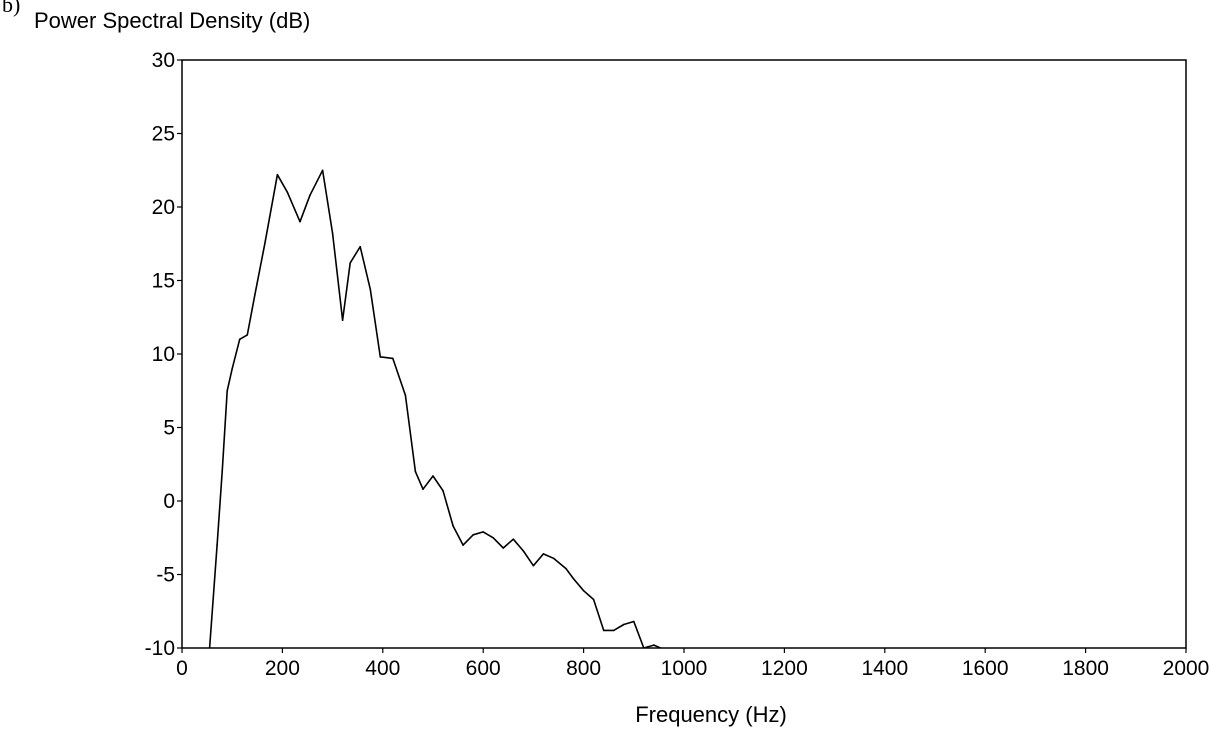  Describe the element at coordinates (163, 281) in the screenshot. I see `y-tick-label: 15` at that location.